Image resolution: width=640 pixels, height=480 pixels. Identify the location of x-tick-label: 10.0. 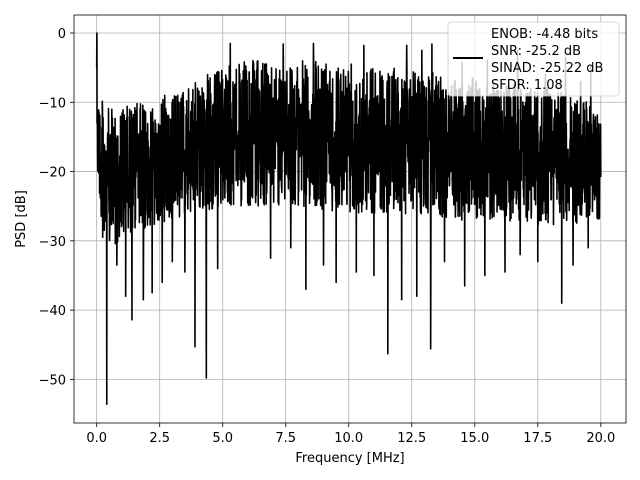
(348, 438).